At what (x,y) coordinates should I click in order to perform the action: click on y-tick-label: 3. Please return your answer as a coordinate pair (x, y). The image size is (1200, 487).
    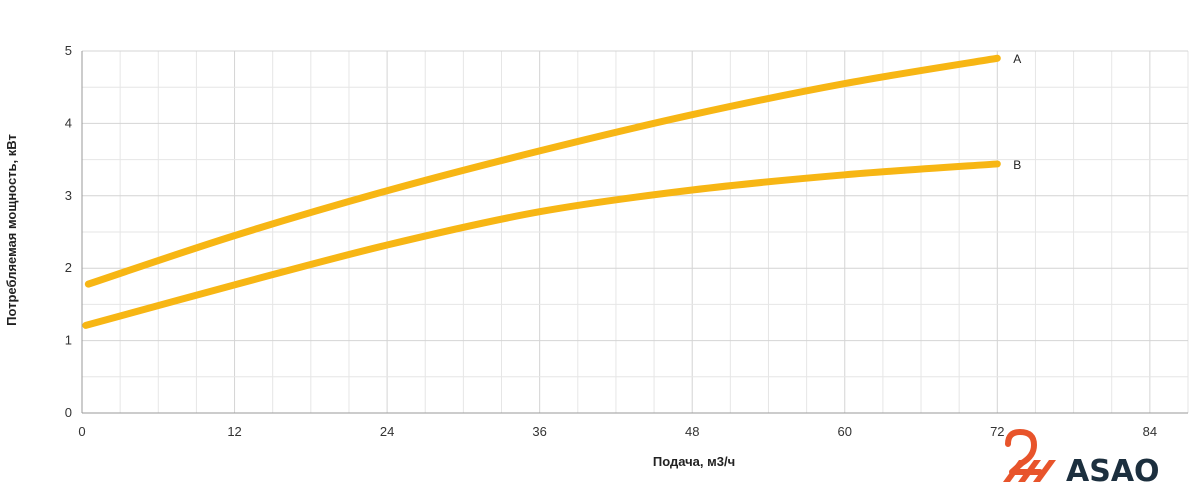
    Looking at the image, I should click on (68, 195).